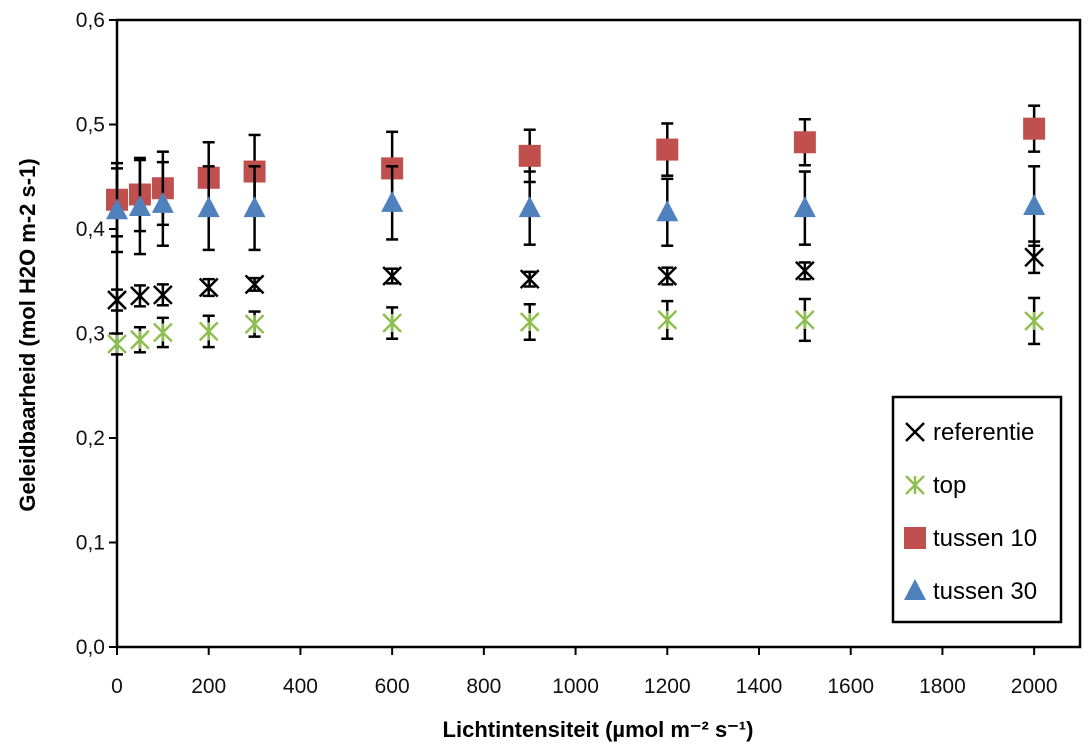 The height and width of the screenshot is (747, 1089). I want to click on y-tick-label: 0,6, so click(90, 20).